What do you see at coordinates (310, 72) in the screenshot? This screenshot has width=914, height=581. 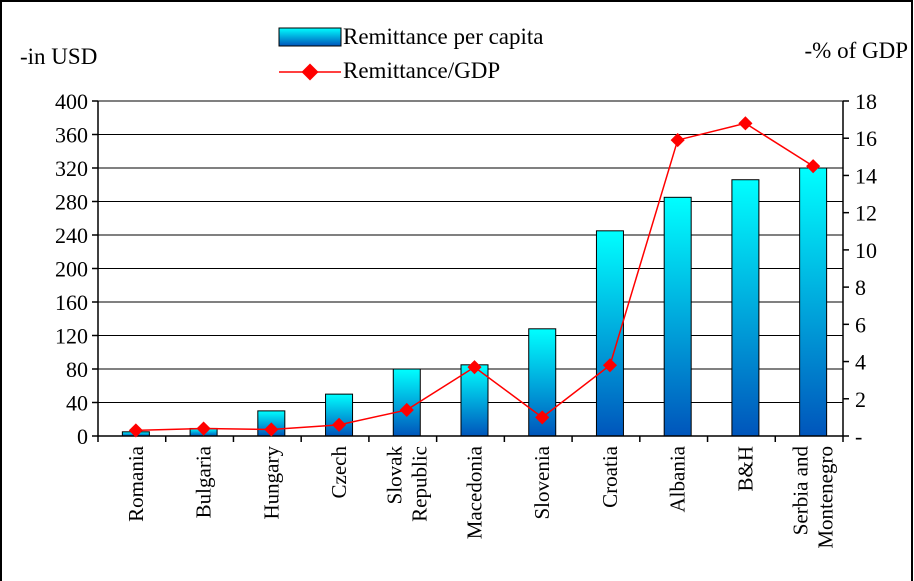 I see `legend-swatch-marker` at bounding box center [310, 72].